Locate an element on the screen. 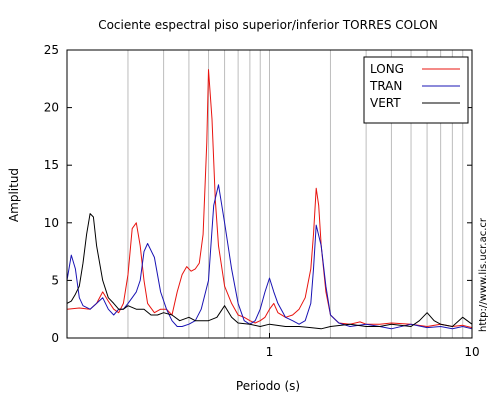 The image size is (500, 404). x-tick-label: 10 is located at coordinates (471, 352).